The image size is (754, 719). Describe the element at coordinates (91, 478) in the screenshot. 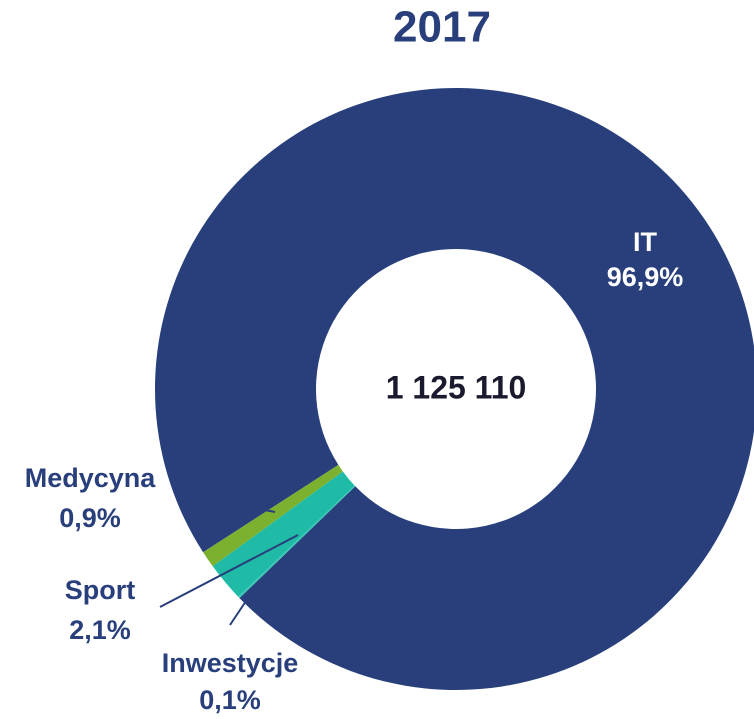

I see `slice-name: Medycyna` at that location.